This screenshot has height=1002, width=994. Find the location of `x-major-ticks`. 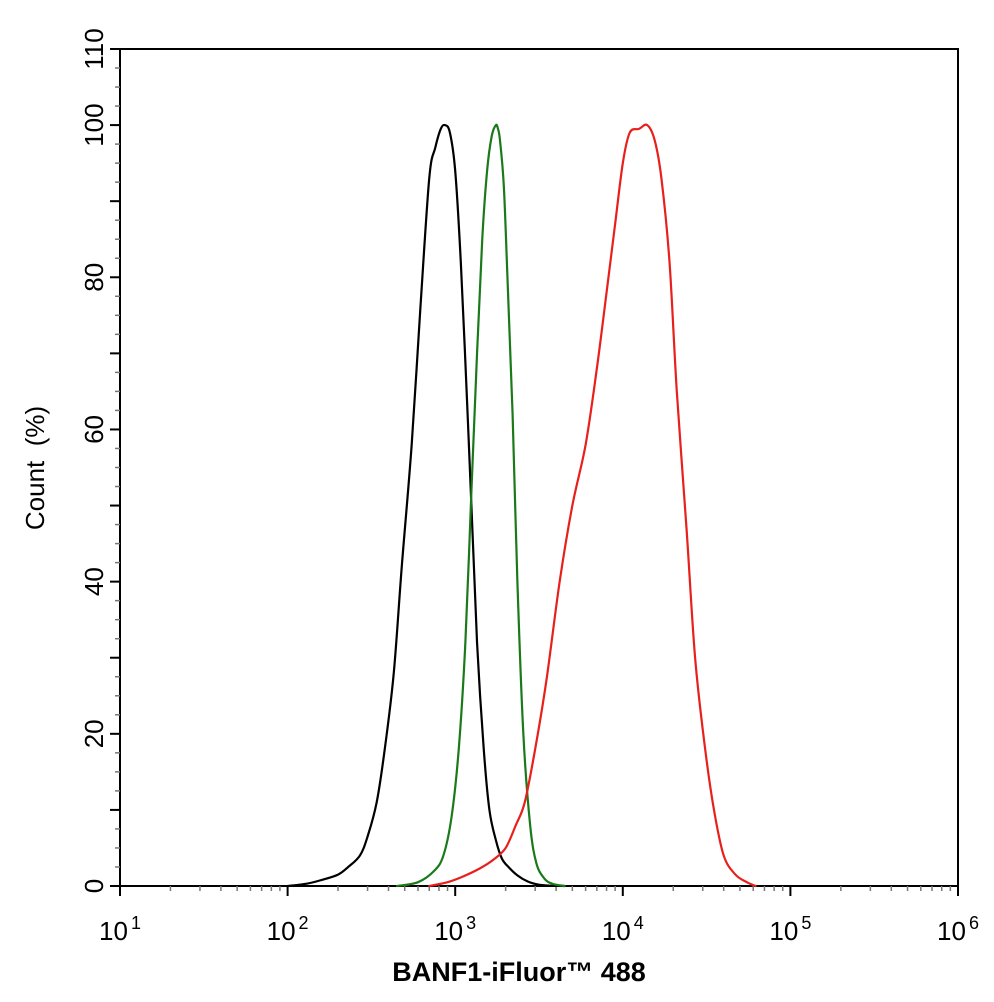

x-major-ticks is located at coordinates (539, 891).